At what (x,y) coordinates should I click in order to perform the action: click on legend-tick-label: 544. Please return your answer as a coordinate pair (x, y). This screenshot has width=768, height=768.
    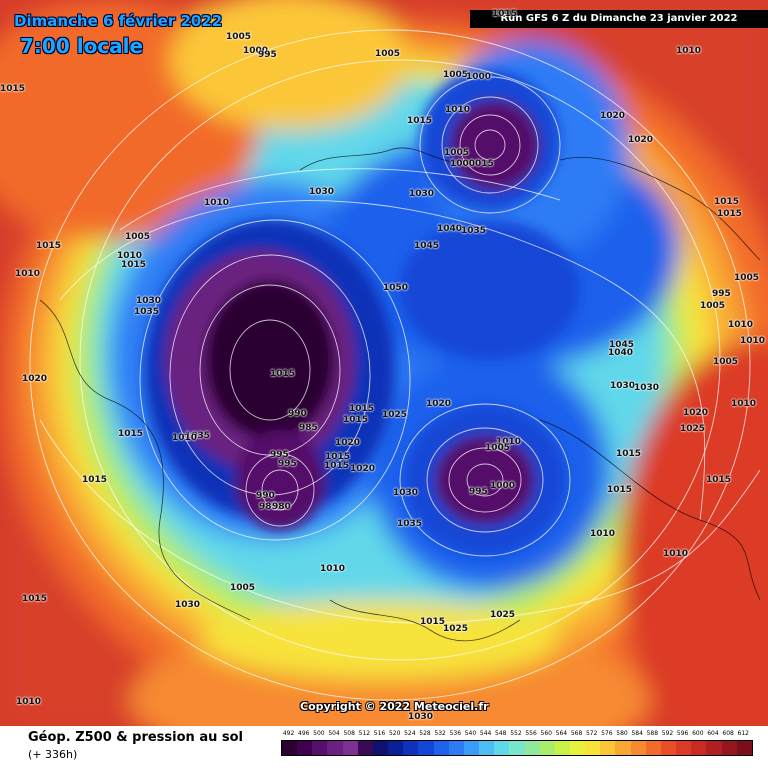
    Looking at the image, I should click on (485, 733).